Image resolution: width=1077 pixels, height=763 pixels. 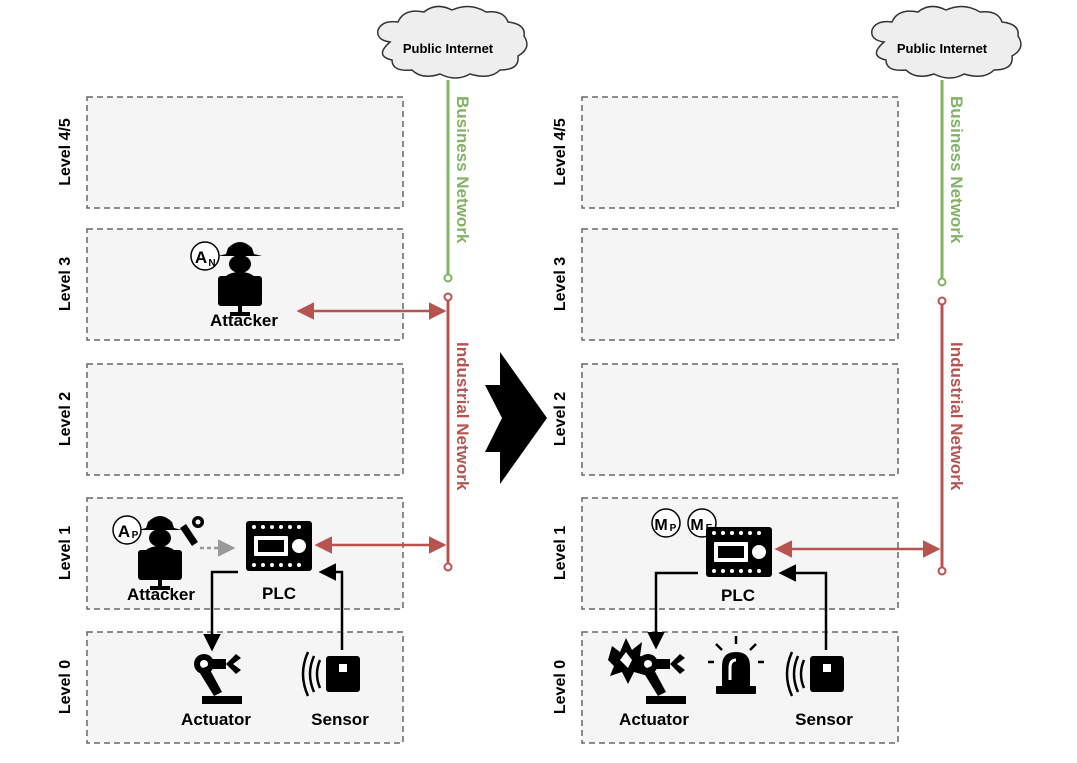 What do you see at coordinates (740, 419) in the screenshot?
I see `right-level-2-box` at bounding box center [740, 419].